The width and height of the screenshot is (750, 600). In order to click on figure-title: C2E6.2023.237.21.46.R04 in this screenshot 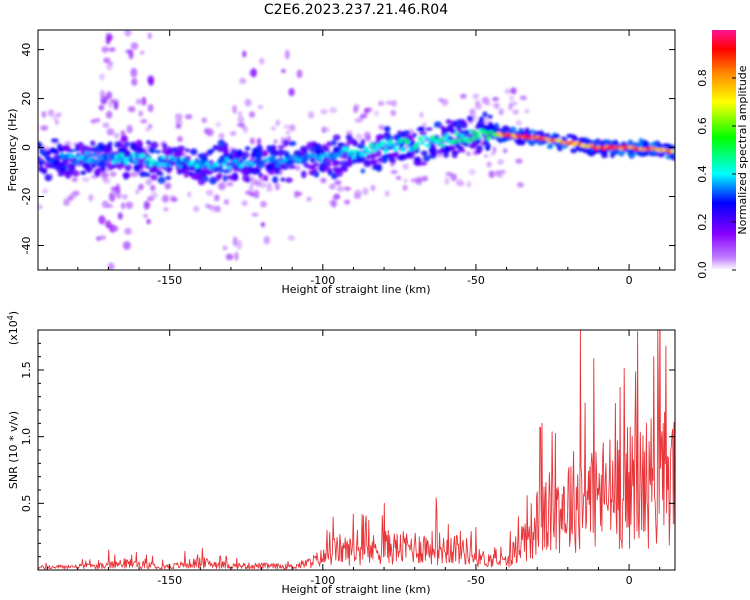, I will do `click(356, 10)`.